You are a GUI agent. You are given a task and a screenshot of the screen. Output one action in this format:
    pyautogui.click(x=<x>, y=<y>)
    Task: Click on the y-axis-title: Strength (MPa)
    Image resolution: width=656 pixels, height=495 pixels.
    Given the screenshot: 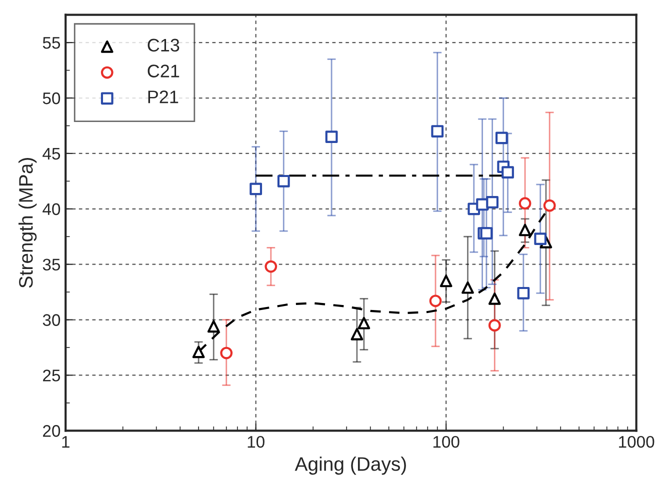 What is the action you would take?
    pyautogui.click(x=27, y=223)
    